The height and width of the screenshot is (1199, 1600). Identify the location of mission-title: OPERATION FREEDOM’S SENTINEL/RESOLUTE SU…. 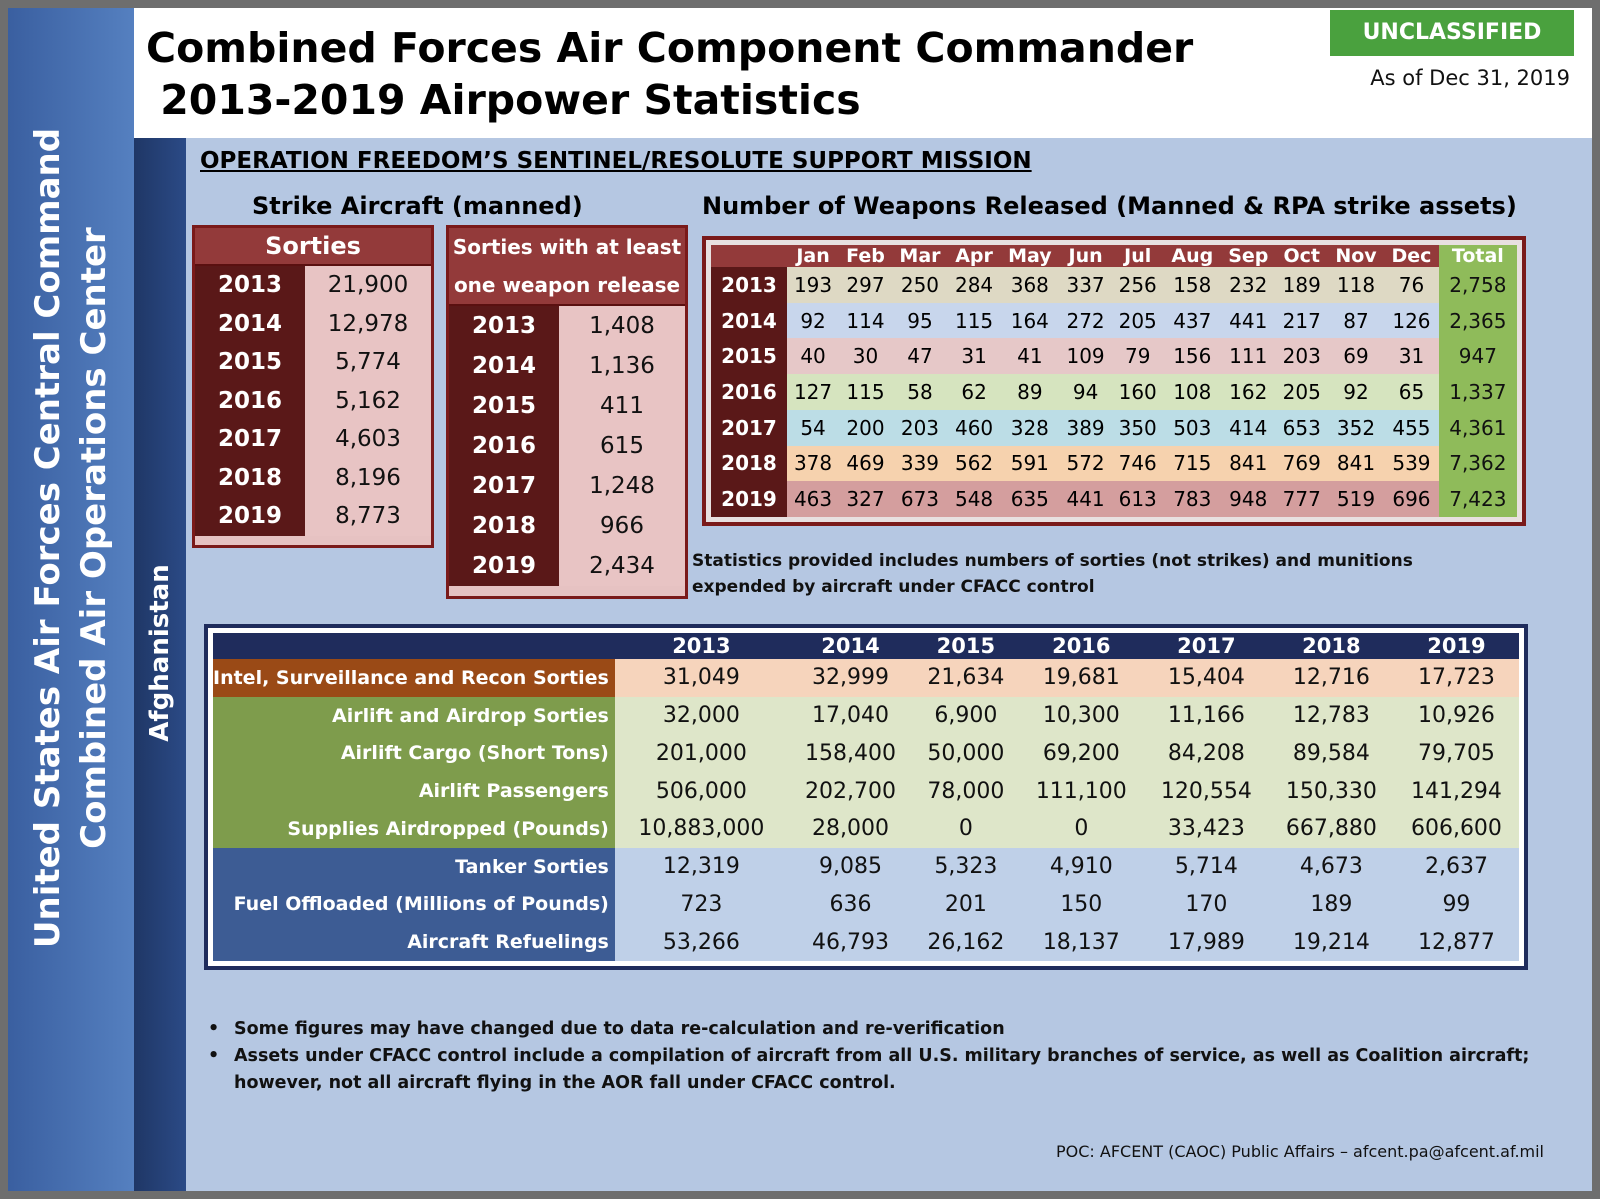
(616, 161).